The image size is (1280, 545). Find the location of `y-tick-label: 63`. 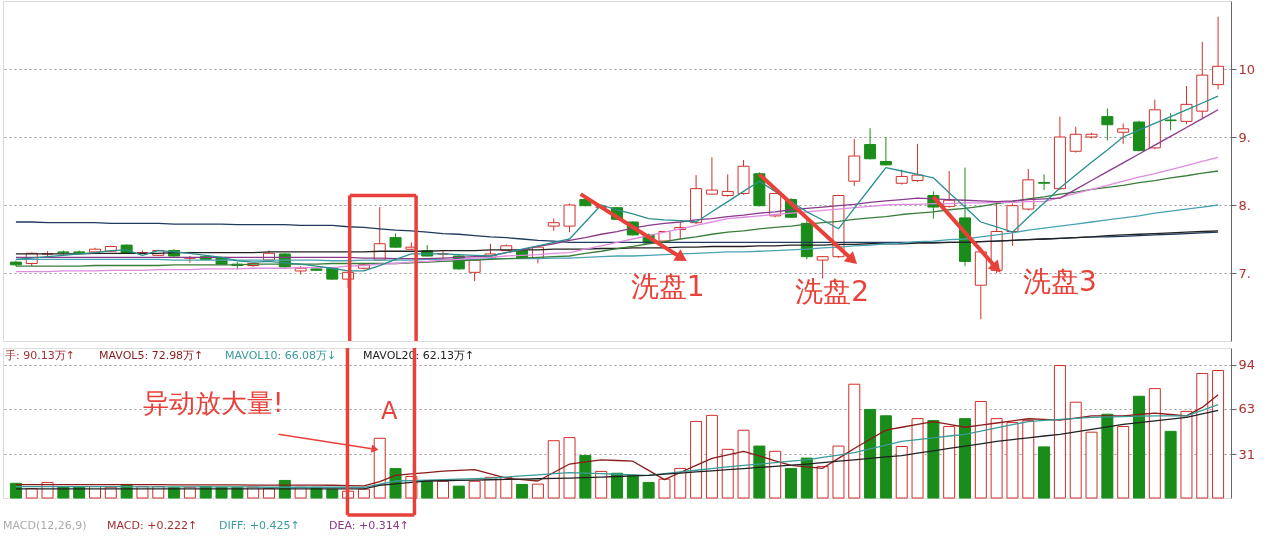

y-tick-label: 63 is located at coordinates (1247, 409).